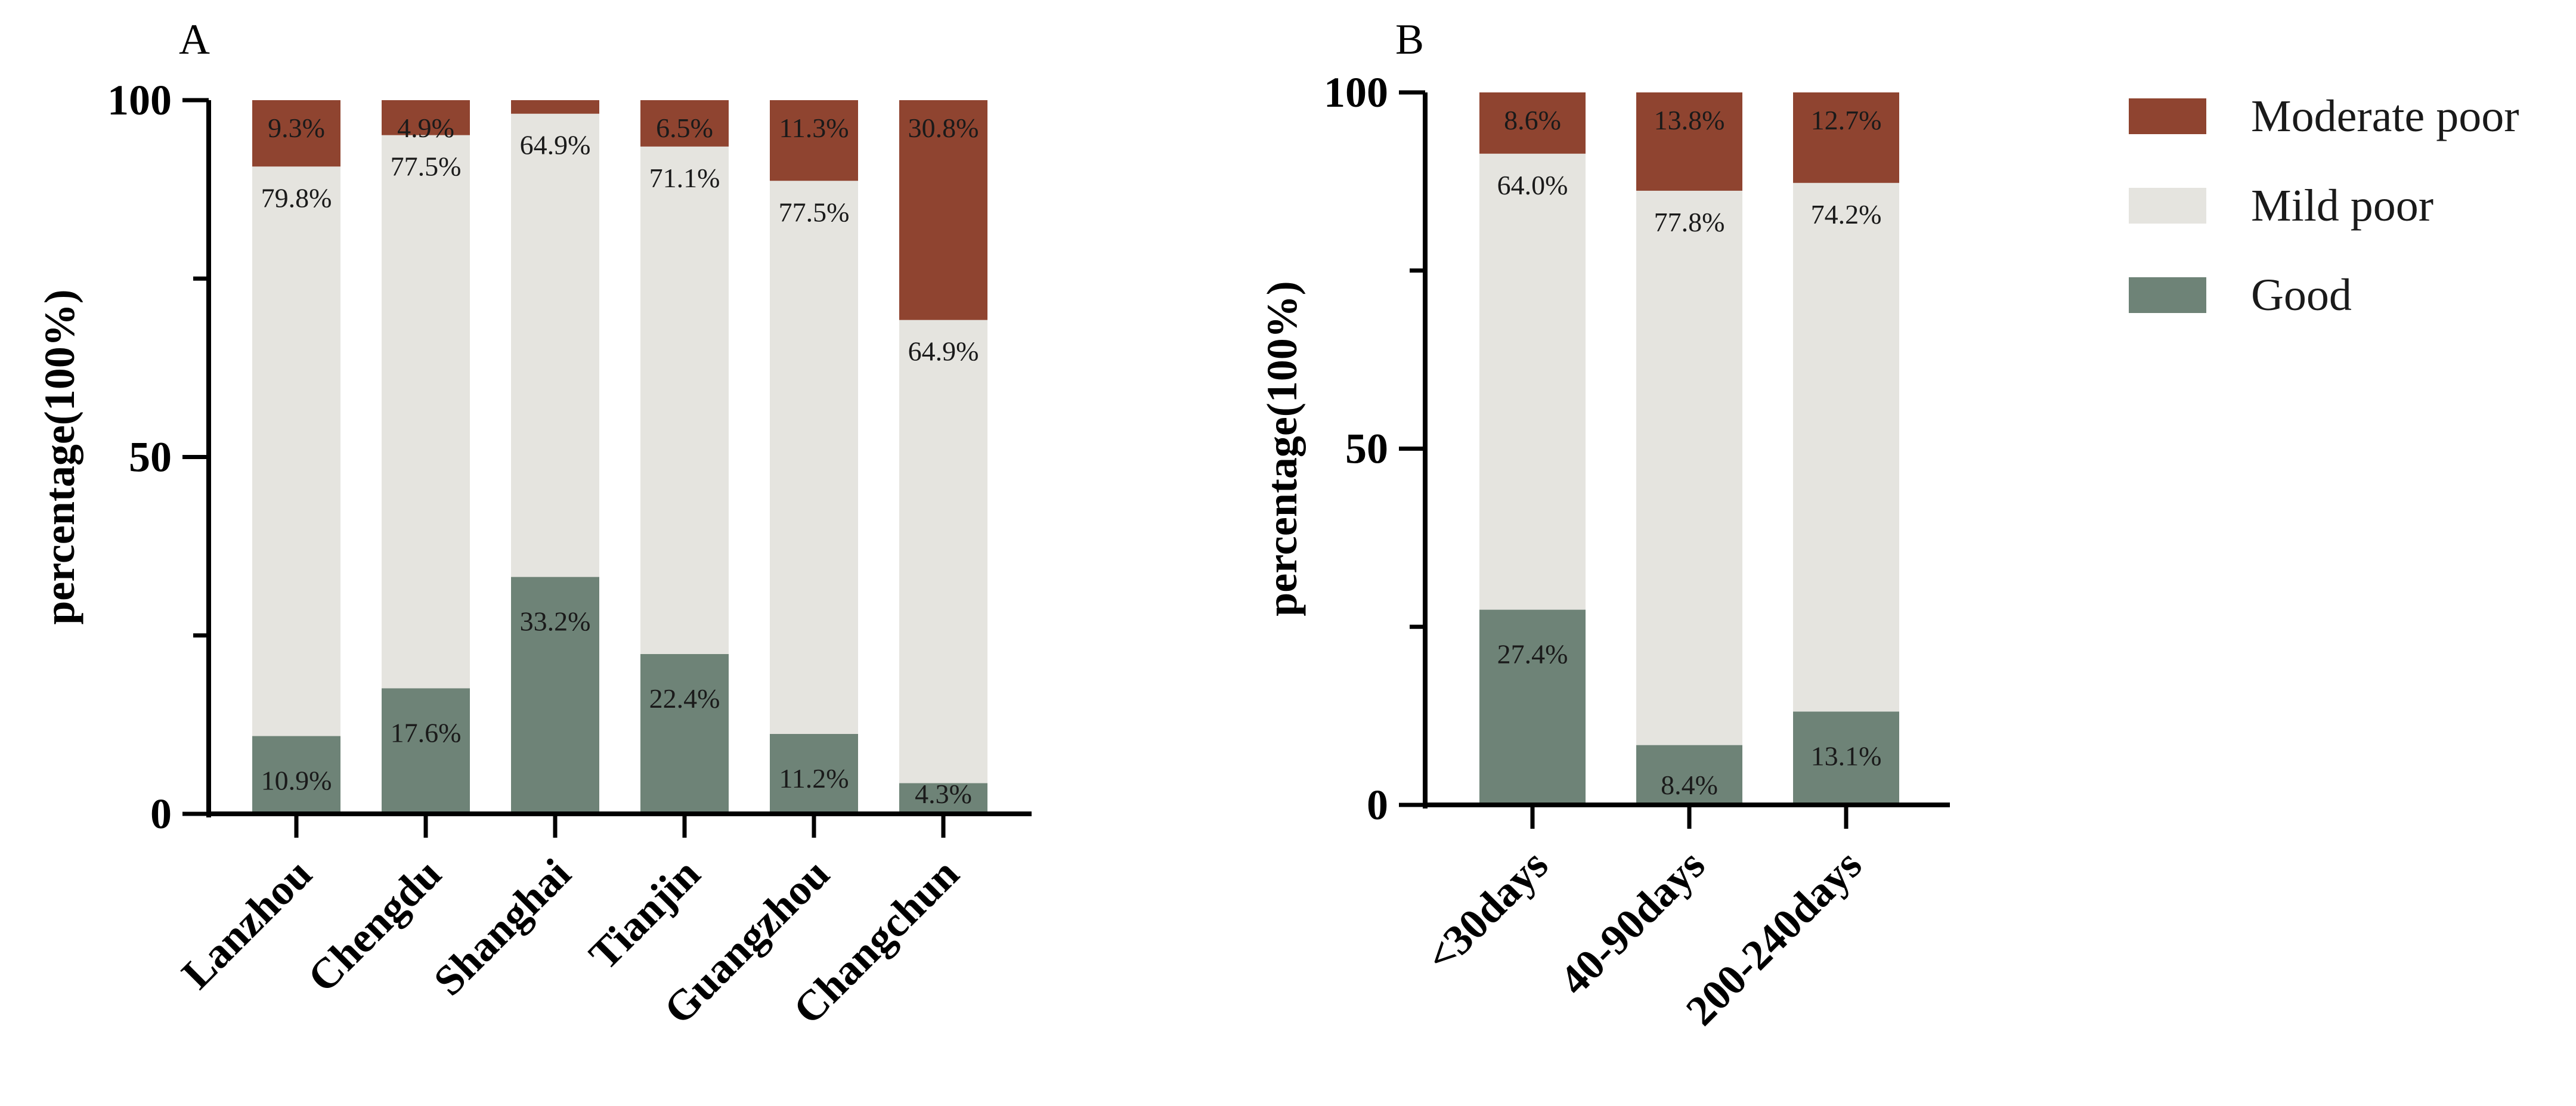  I want to click on data-label-good: 17.6%, so click(427, 732).